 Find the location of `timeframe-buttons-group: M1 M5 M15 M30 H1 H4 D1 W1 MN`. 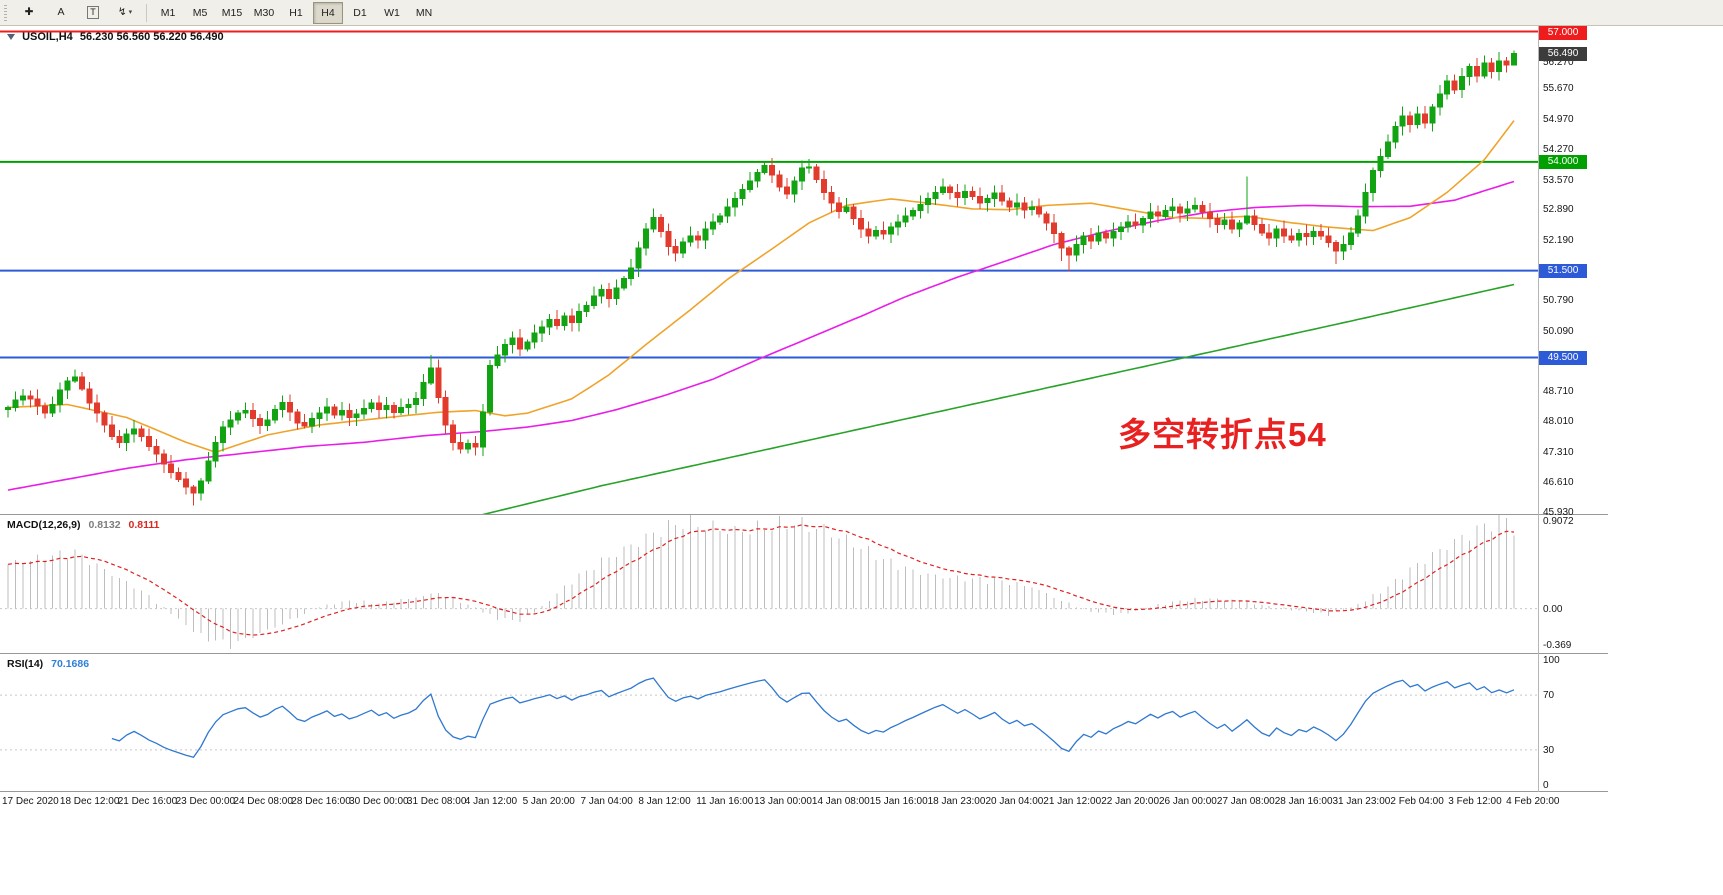

timeframe-buttons-group: M1 M5 M15 M30 H1 H4 D1 W1 MN is located at coordinates (296, 12).